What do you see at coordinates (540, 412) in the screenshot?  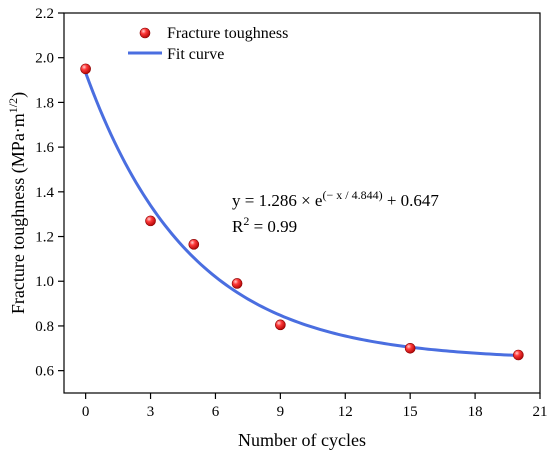 I see `x-tick-label: 21` at bounding box center [540, 412].